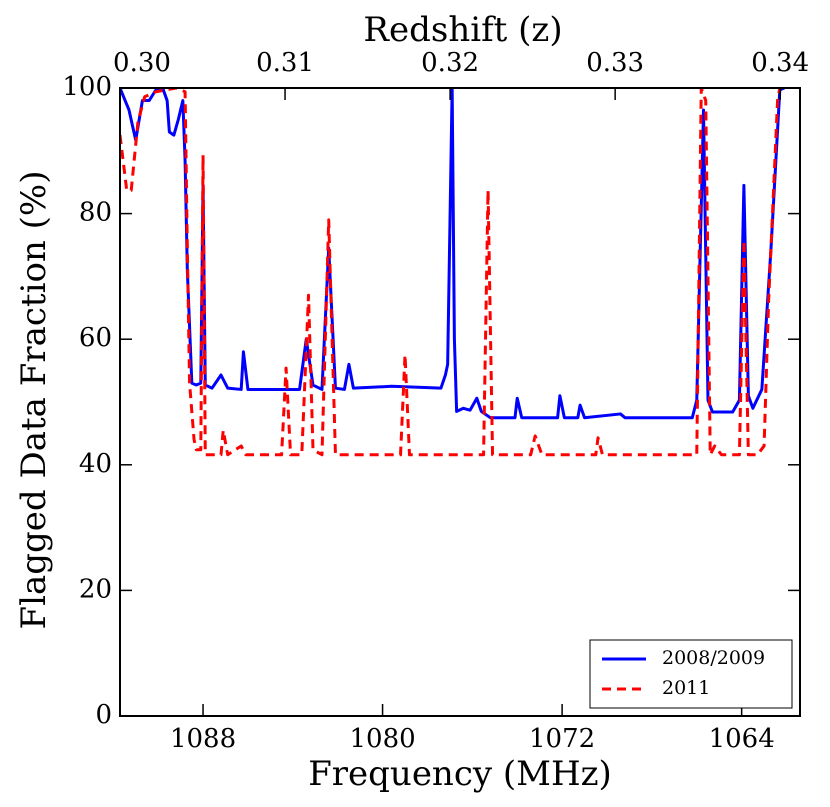  Describe the element at coordinates (142, 63) in the screenshot. I see `top-tick-label: 0.30` at that location.